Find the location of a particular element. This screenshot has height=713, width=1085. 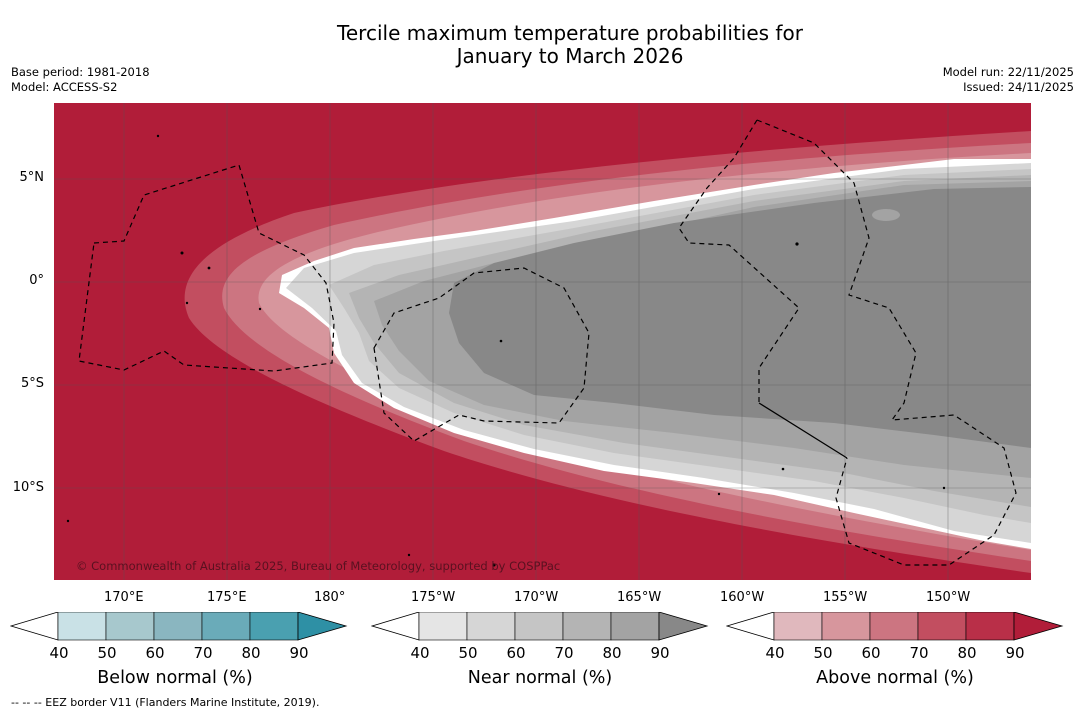

lon-label-150w: 150°W is located at coordinates (948, 597).